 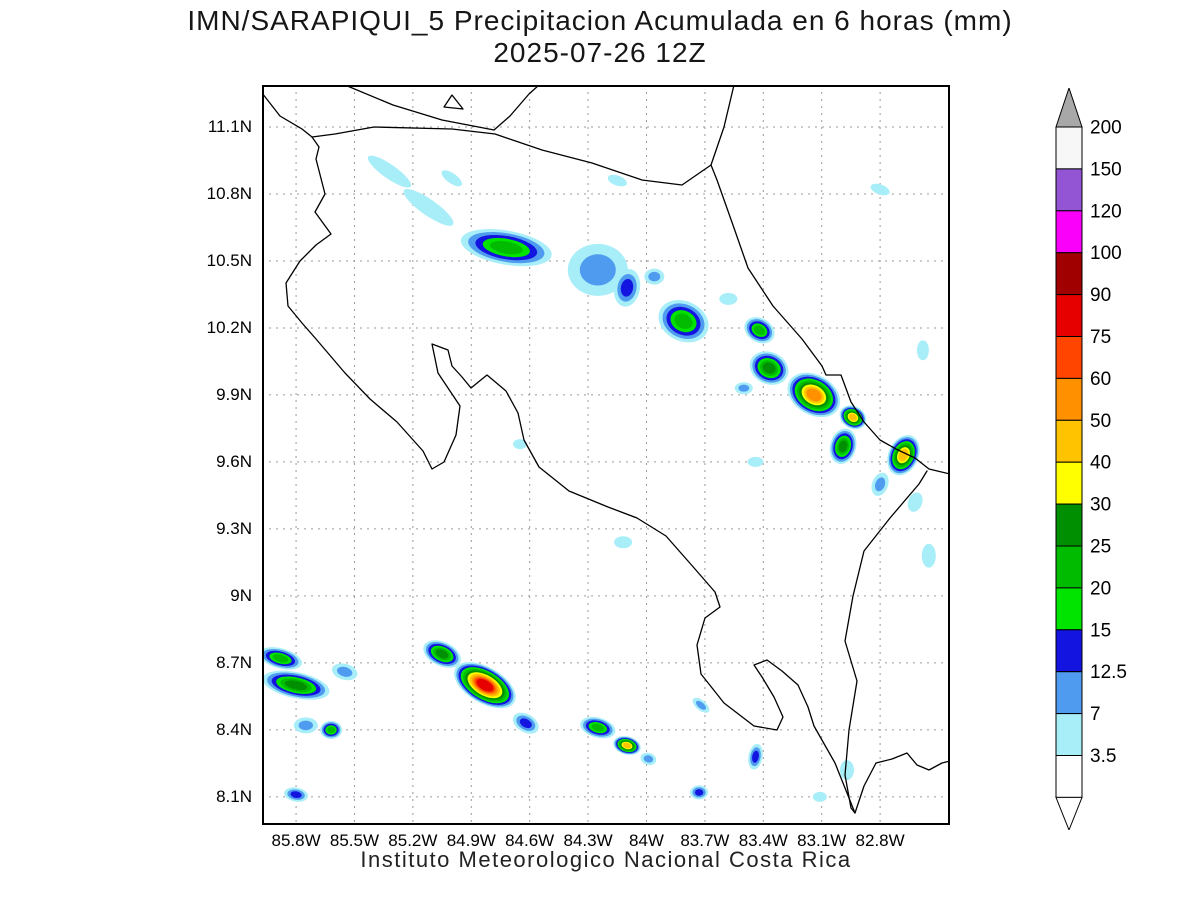 What do you see at coordinates (588, 840) in the screenshot?
I see `x-tick-label: 84.3W` at bounding box center [588, 840].